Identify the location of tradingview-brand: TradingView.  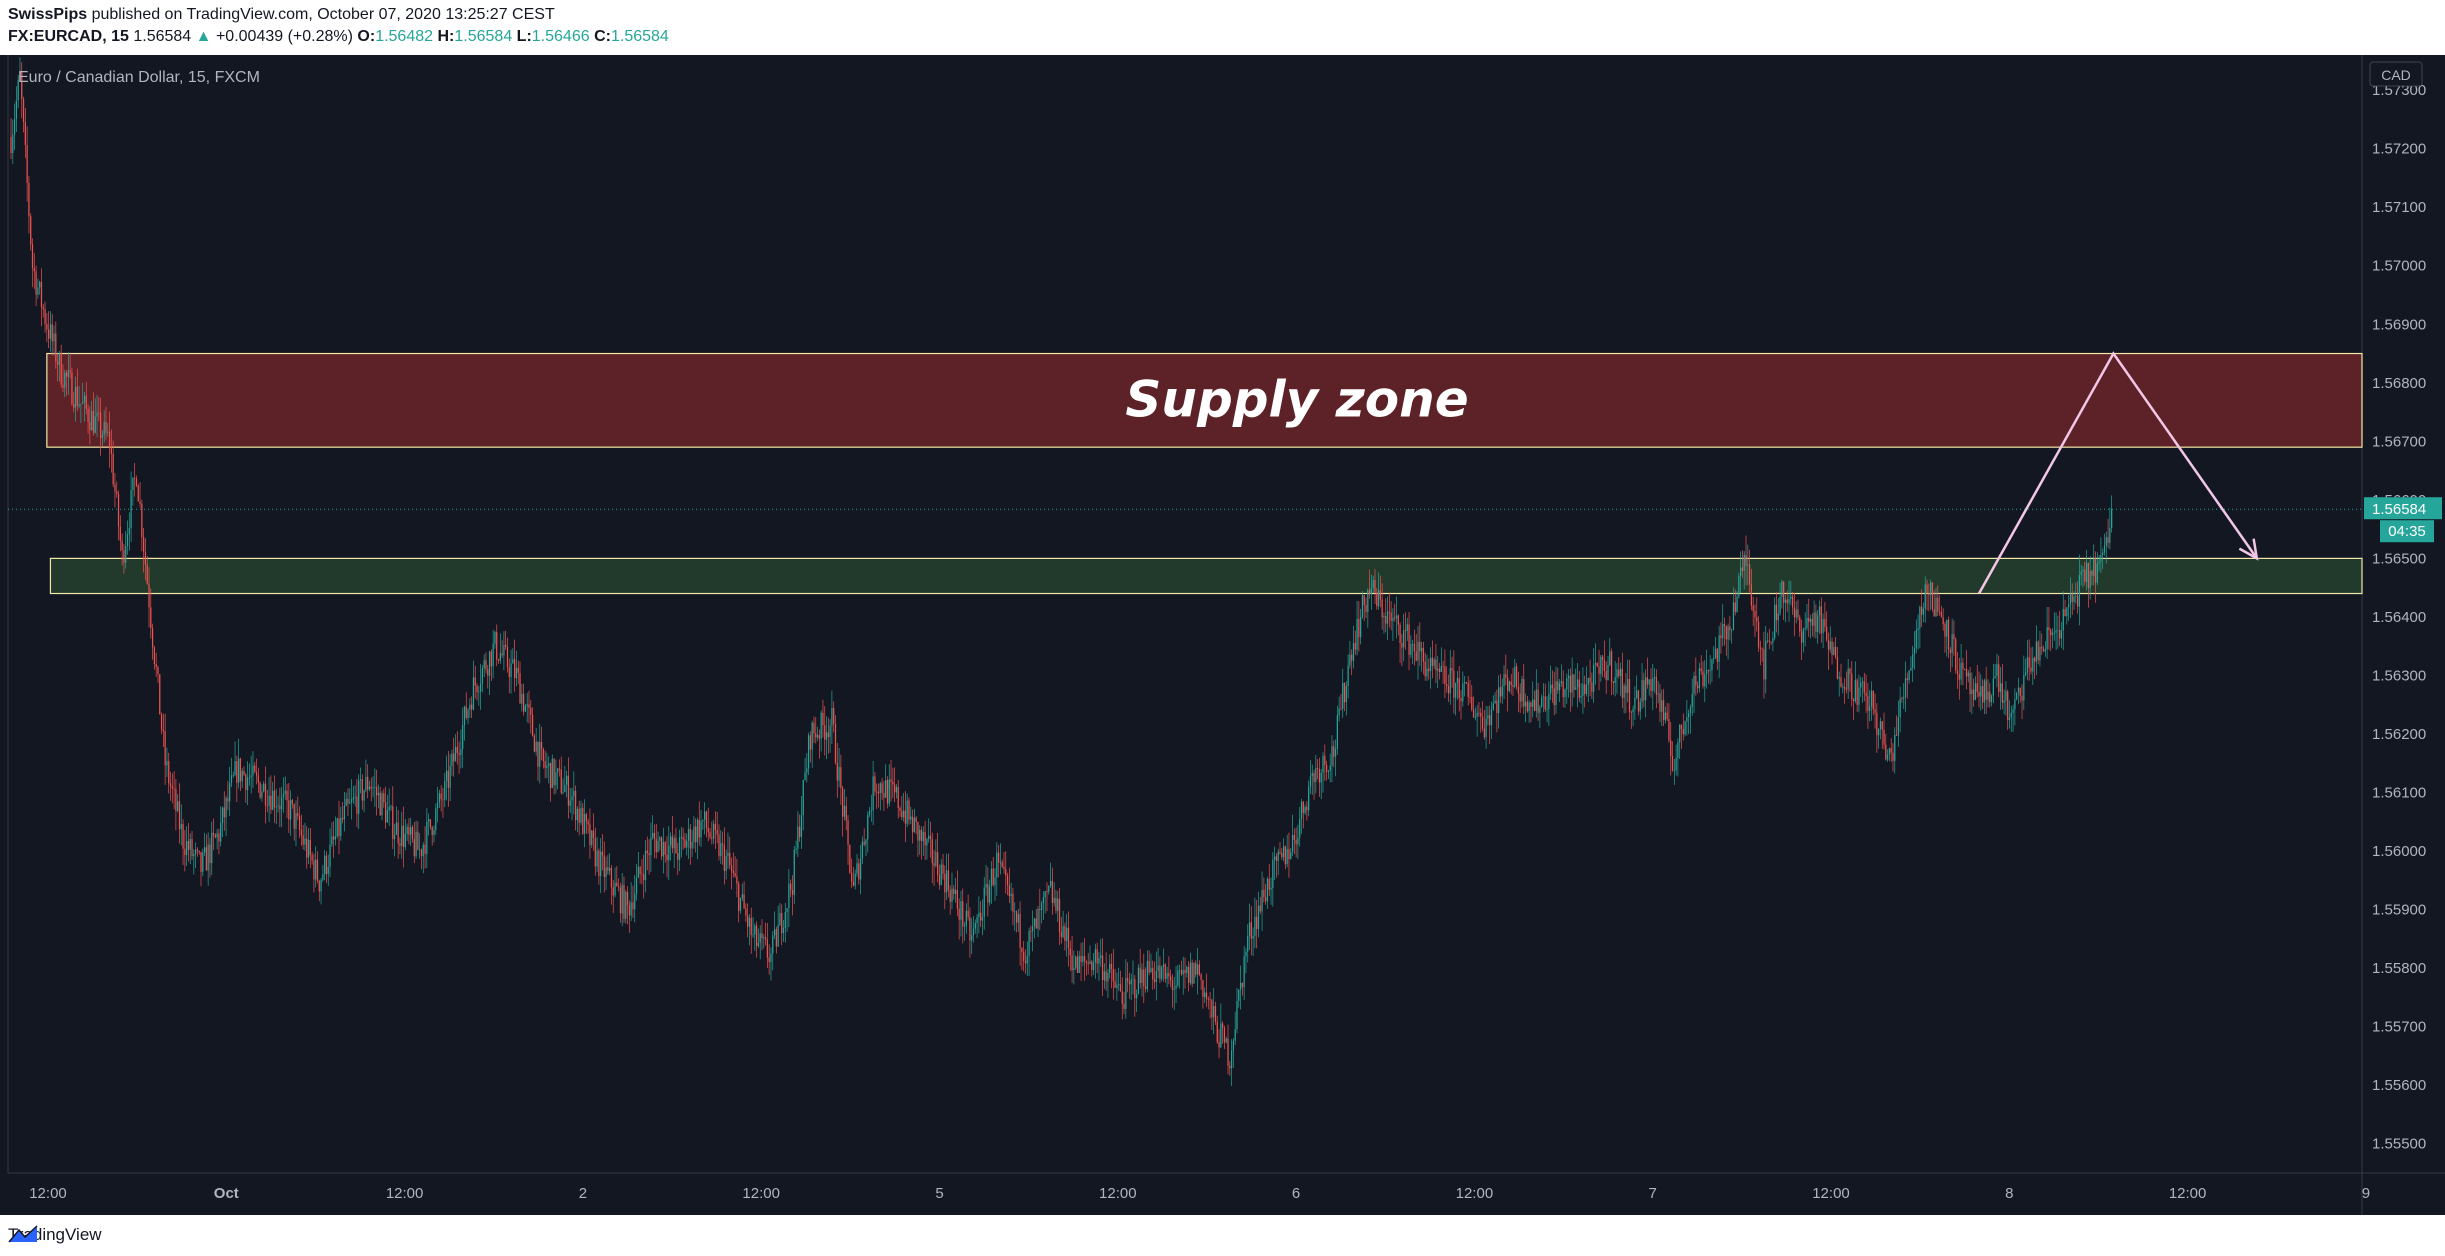
(55, 1235).